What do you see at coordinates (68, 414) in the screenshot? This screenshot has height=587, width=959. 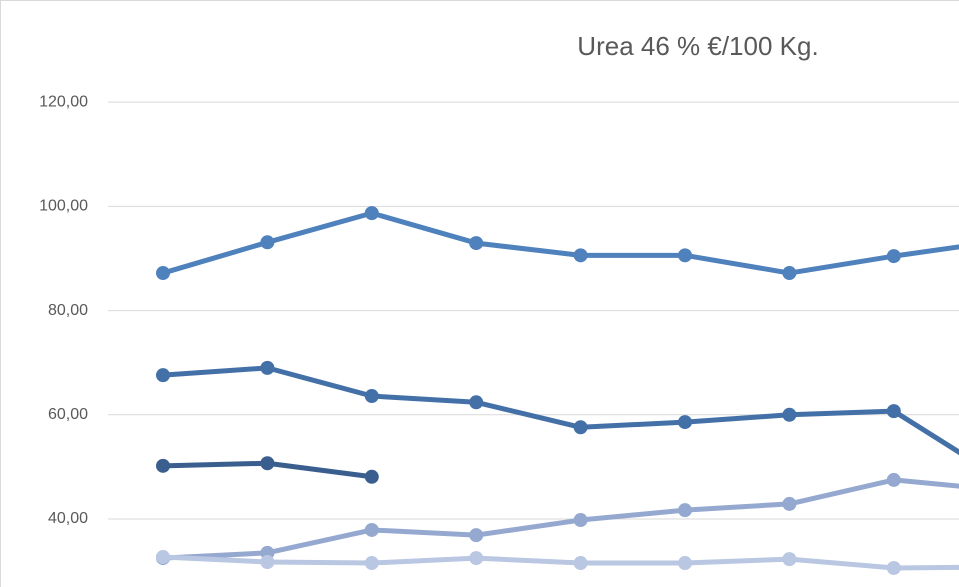 I see `y-tick-label: 60,00` at bounding box center [68, 414].